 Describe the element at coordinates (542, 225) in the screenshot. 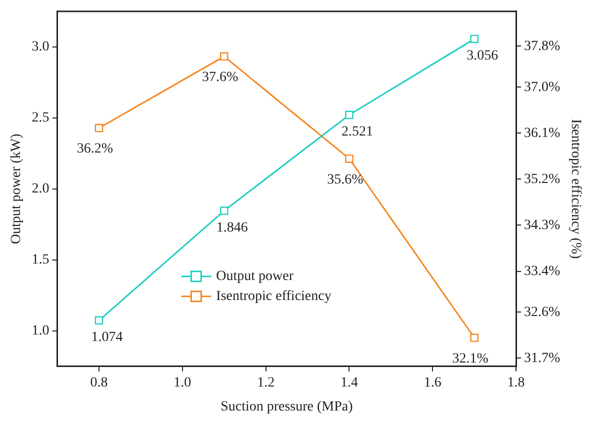

I see `y2-tick-label: 34.3%` at that location.